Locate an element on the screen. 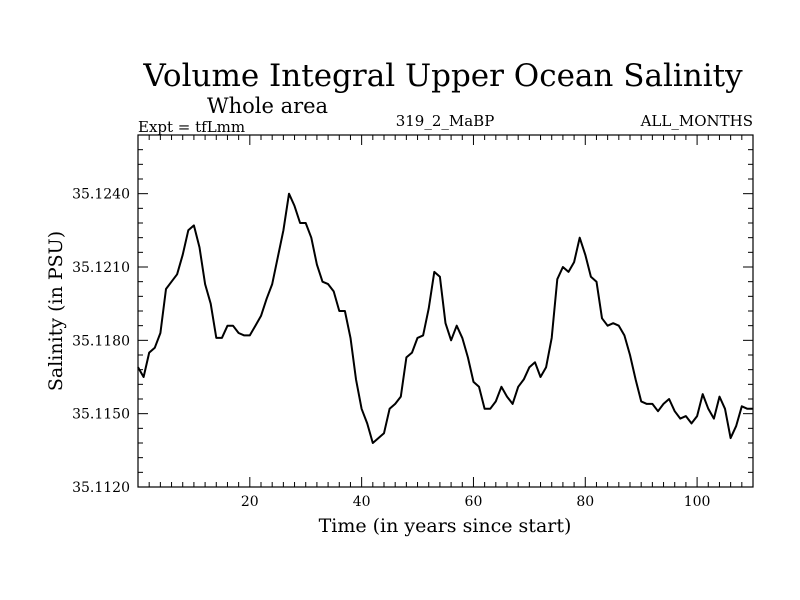  y-tick-label: 35.1240 is located at coordinates (101, 195).